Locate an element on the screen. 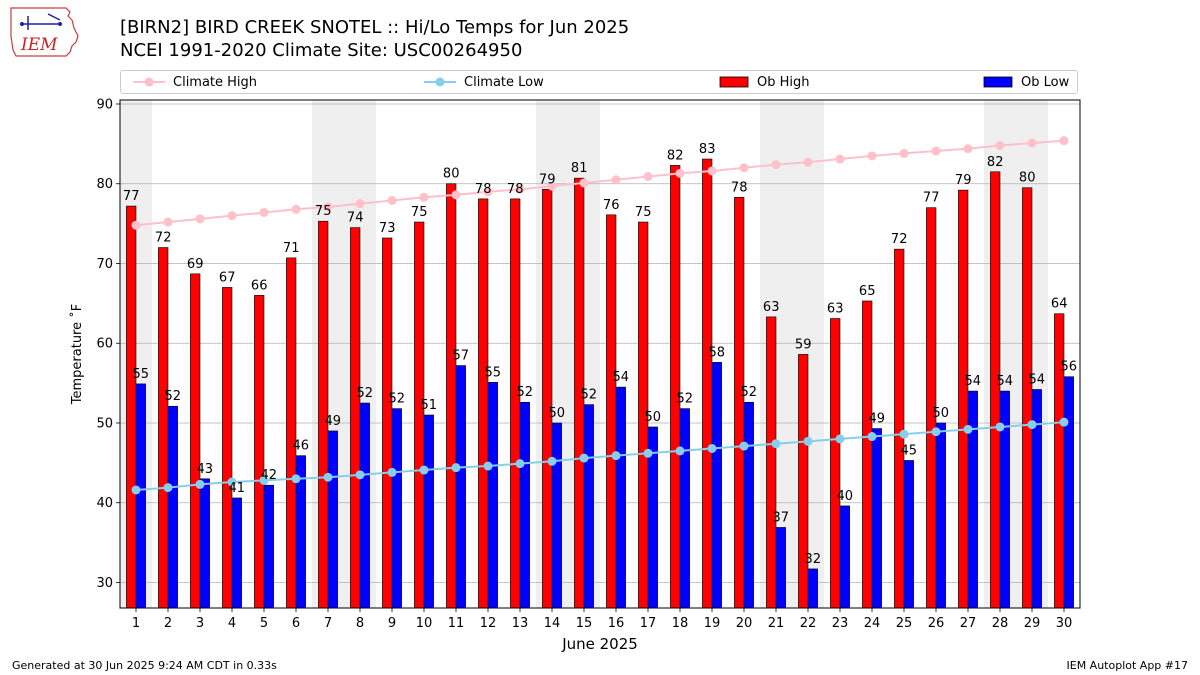 Image resolution: width=1200 pixels, height=675 pixels. x-tick-label: 28 is located at coordinates (1000, 623).